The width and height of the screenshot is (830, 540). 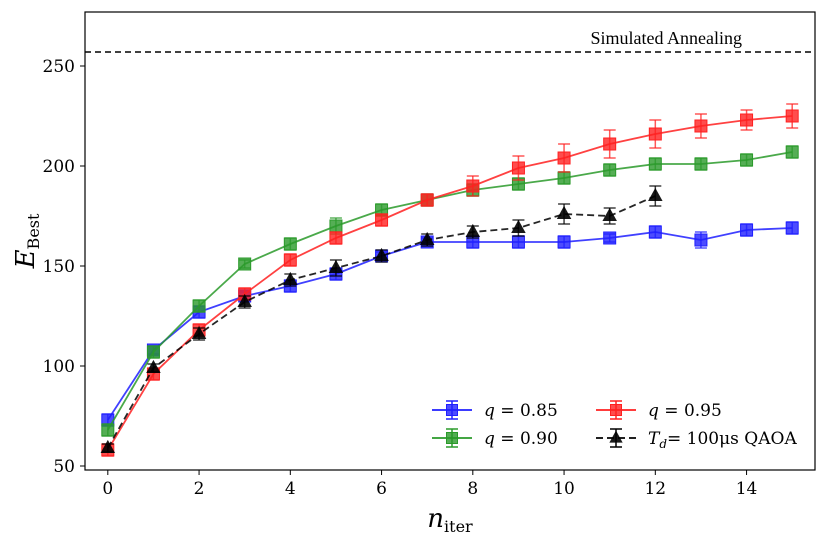 I want to click on y-axis-title-sub: Best, so click(x=33, y=231).